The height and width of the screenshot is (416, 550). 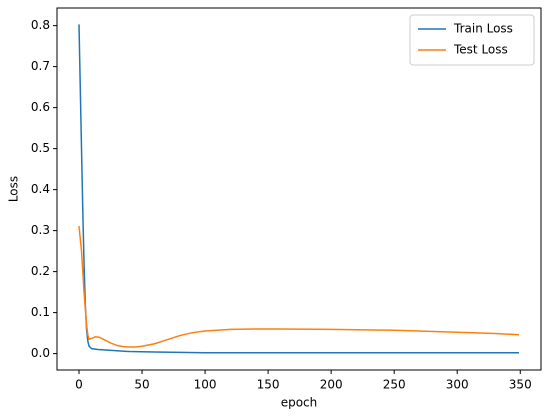 What do you see at coordinates (480, 50) in the screenshot?
I see `legend-label: Test Loss` at bounding box center [480, 50].